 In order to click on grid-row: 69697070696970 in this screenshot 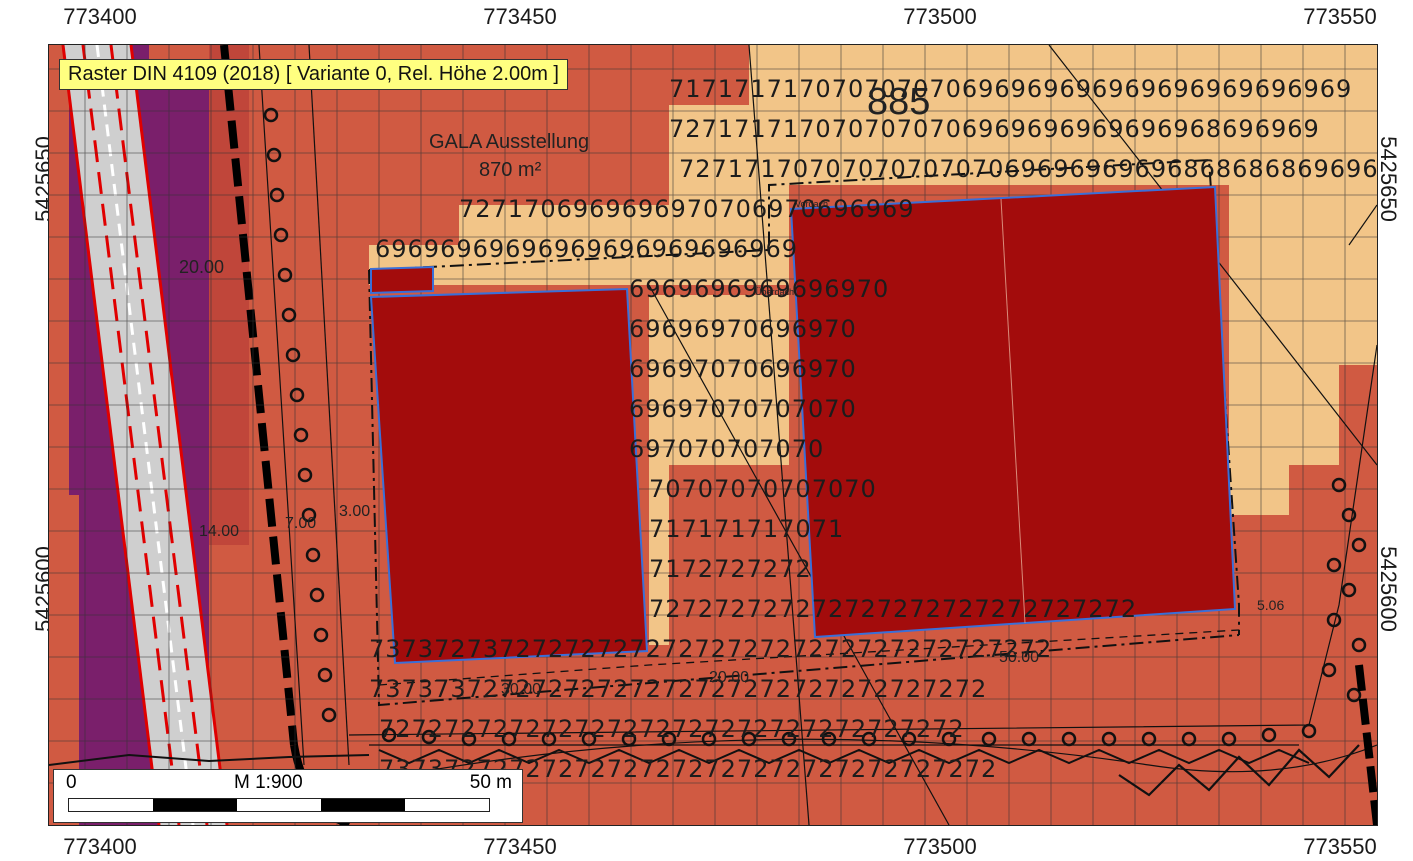, I will do `click(743, 369)`.